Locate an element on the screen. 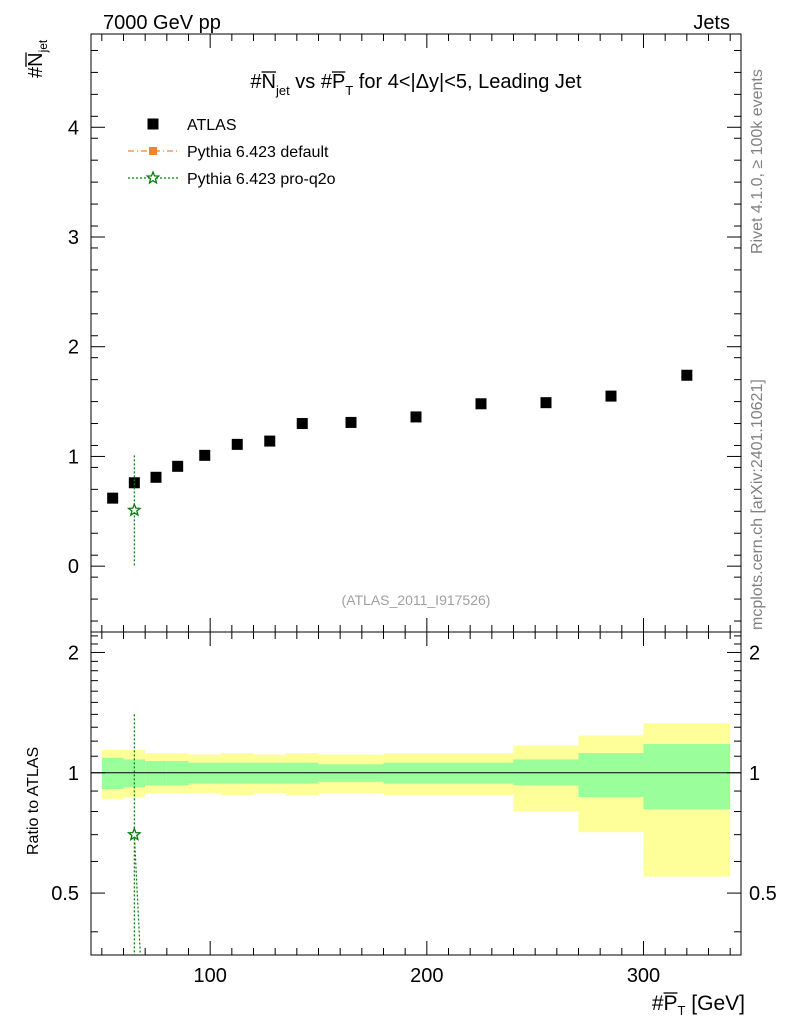 The width and height of the screenshot is (786, 1024). title-part-1: #N is located at coordinates (263, 82).